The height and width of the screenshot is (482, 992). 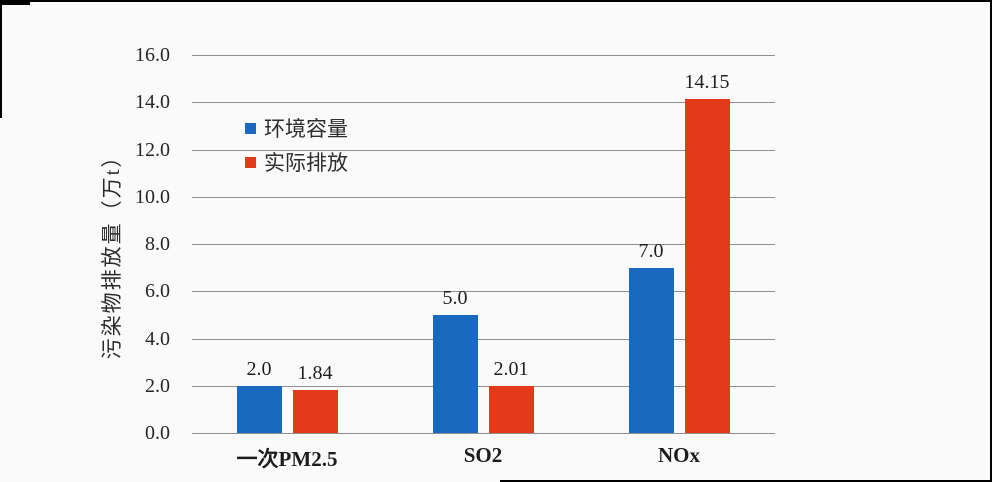 I want to click on frame-corner-artifact, so click(x=15, y=2).